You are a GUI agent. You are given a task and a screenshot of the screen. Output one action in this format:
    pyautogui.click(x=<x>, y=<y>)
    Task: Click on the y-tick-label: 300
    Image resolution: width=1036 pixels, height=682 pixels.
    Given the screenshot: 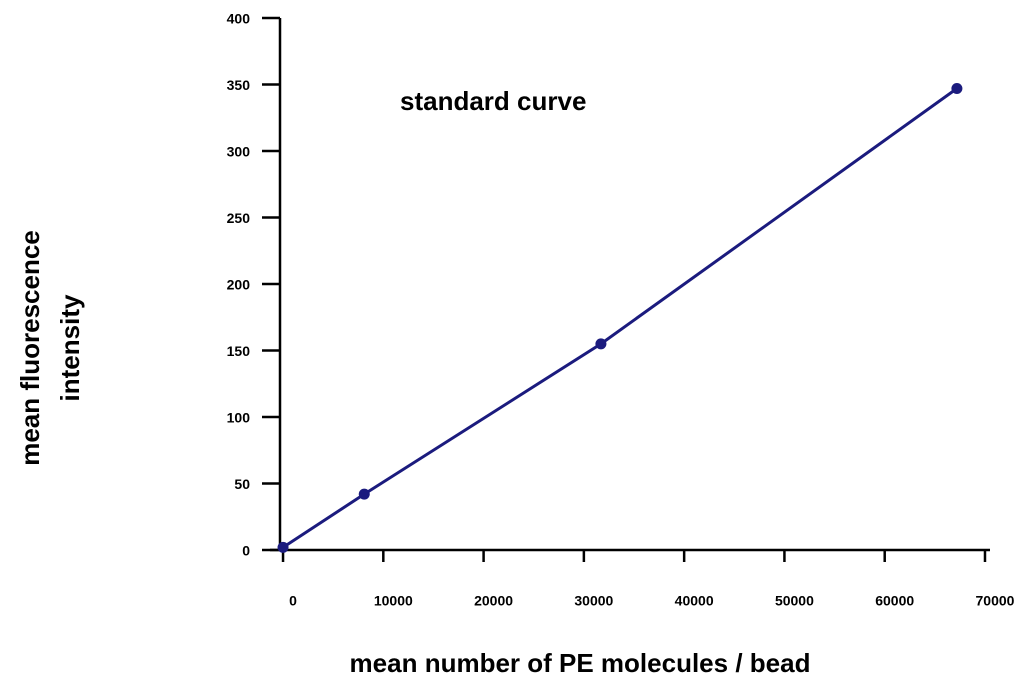 What is the action you would take?
    pyautogui.click(x=239, y=152)
    